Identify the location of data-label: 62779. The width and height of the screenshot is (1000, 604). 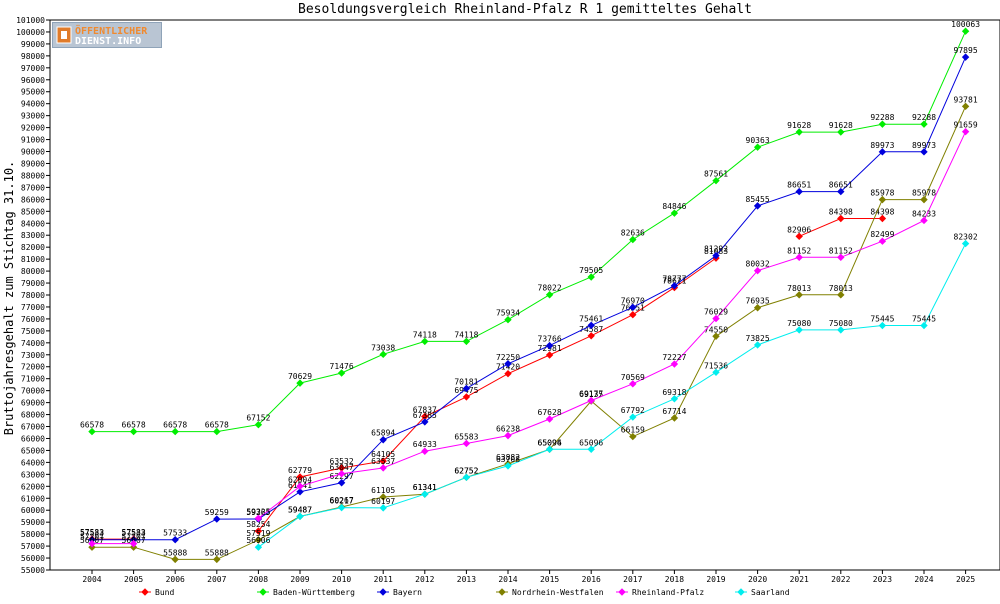
(300, 470).